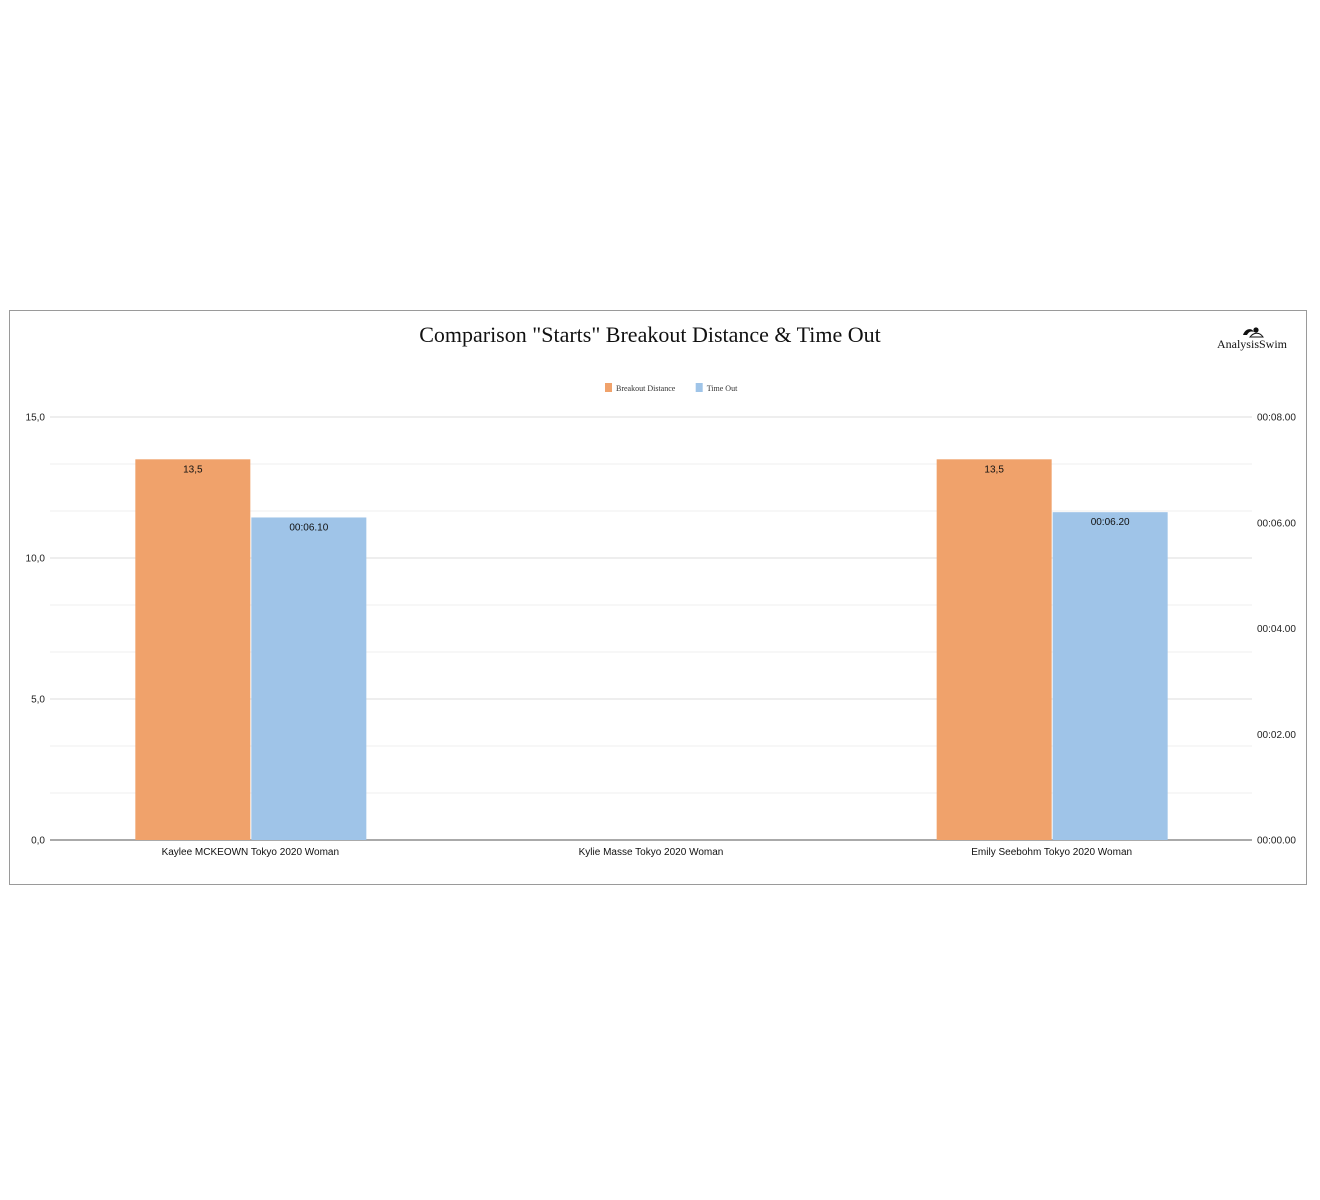 This screenshot has width=1320, height=1200. What do you see at coordinates (38, 841) in the screenshot?
I see `left-axis-tick-label: 0,0` at bounding box center [38, 841].